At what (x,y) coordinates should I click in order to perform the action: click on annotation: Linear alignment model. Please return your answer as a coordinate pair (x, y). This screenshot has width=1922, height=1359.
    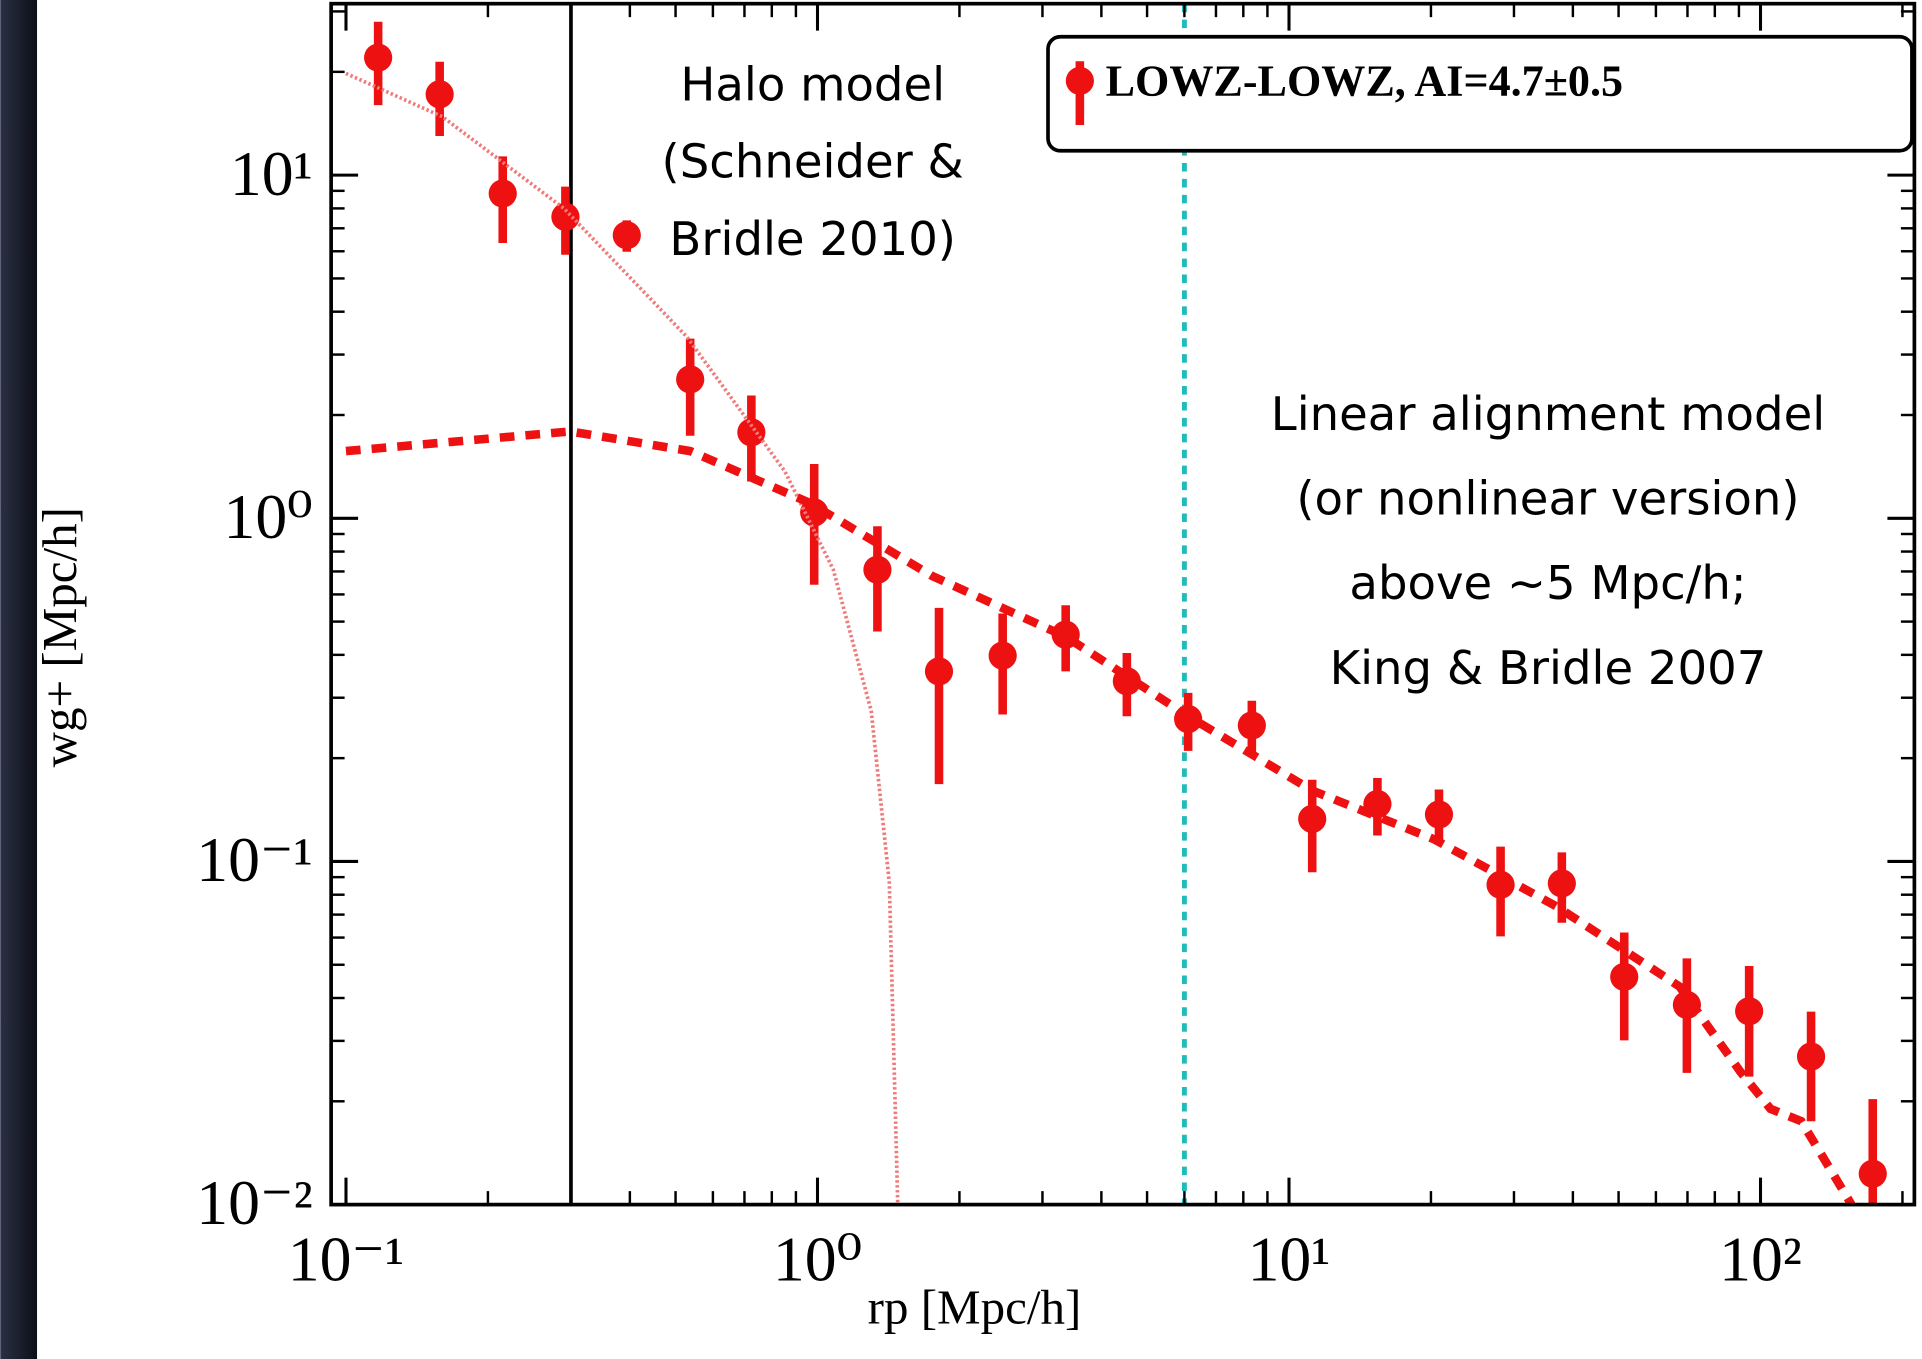
    Looking at the image, I should click on (1548, 414).